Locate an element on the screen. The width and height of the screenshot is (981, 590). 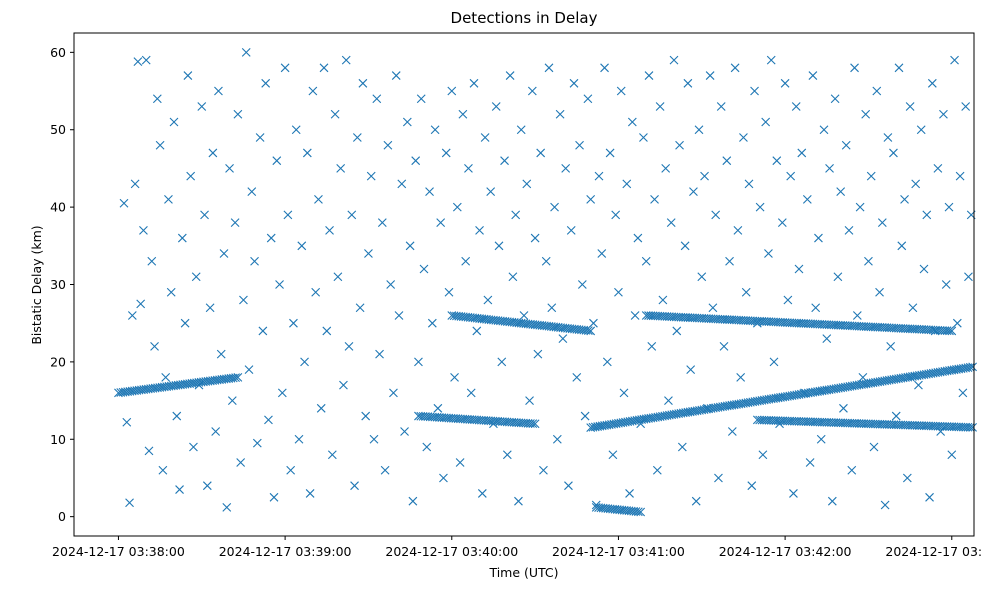
y-tick-label: 0 is located at coordinates (62, 516).